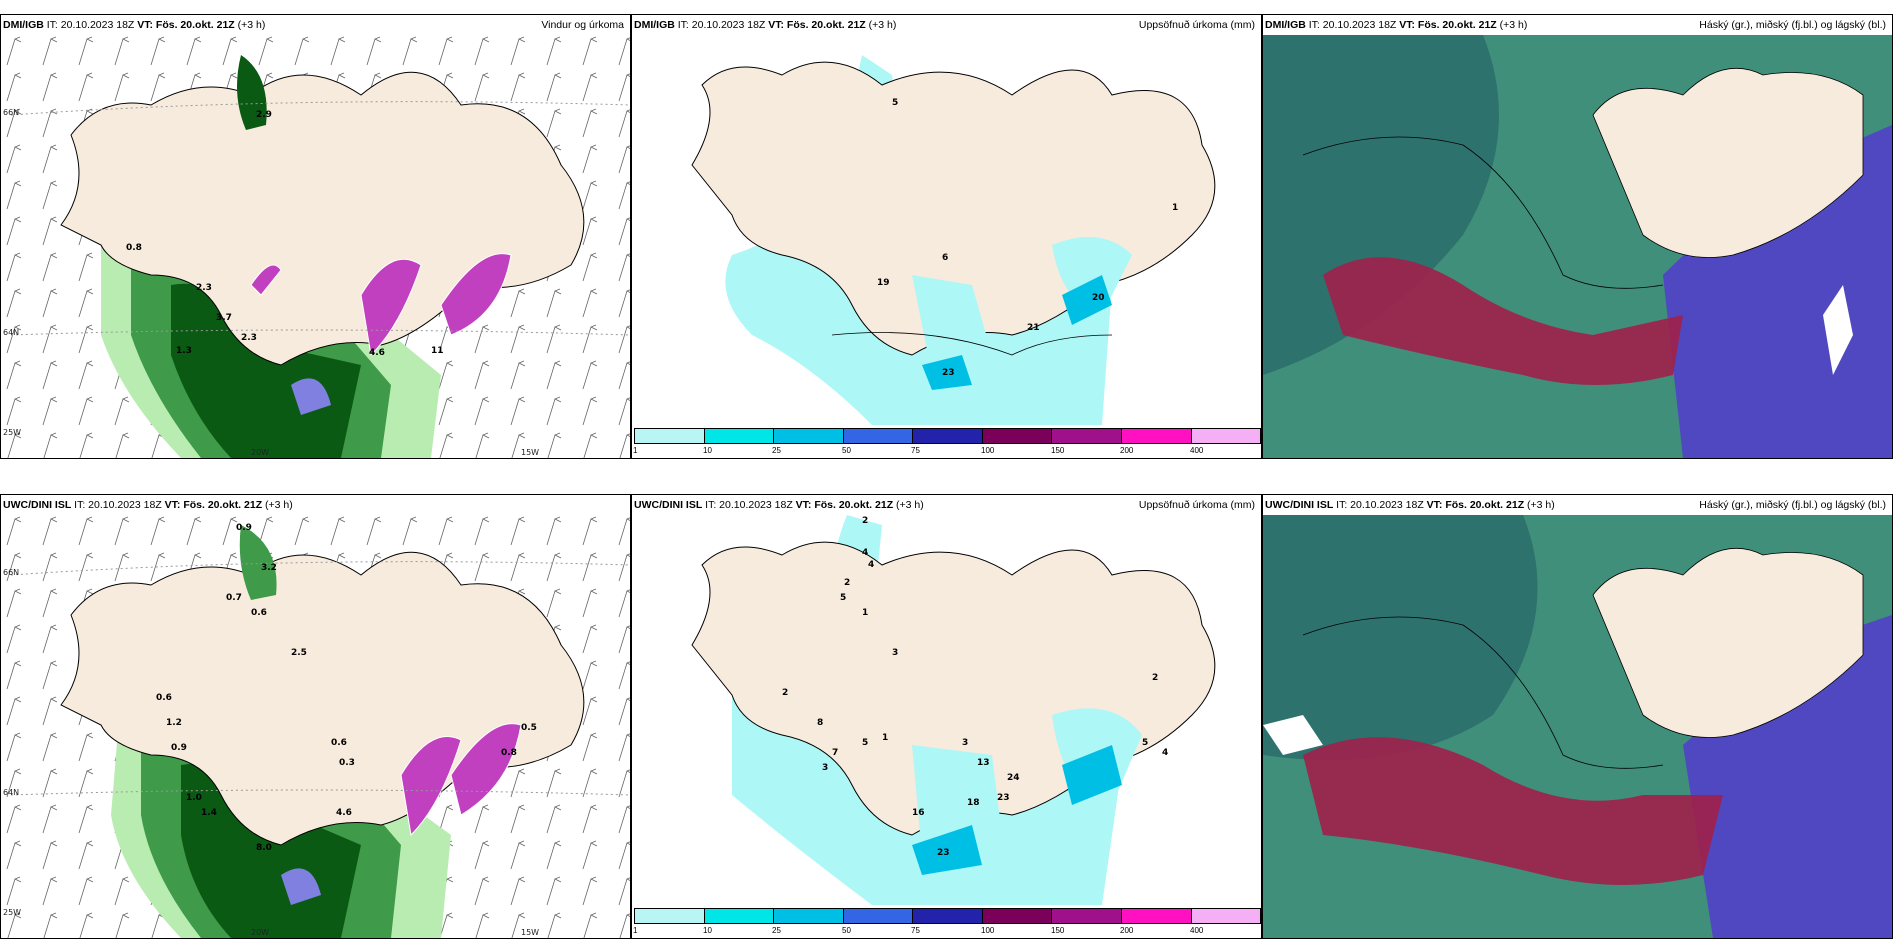 The image size is (1900, 950). What do you see at coordinates (11, 792) in the screenshot?
I see `lat-label: 64N` at bounding box center [11, 792].